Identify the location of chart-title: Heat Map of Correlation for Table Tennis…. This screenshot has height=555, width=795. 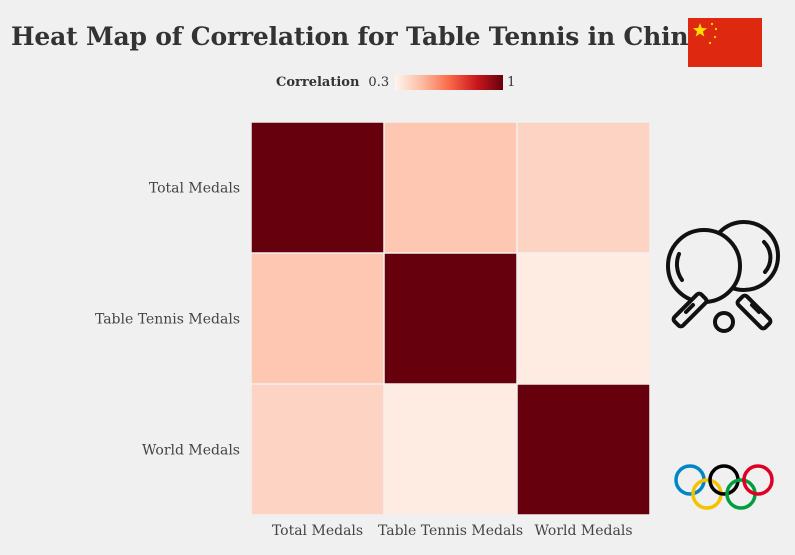
(358, 36).